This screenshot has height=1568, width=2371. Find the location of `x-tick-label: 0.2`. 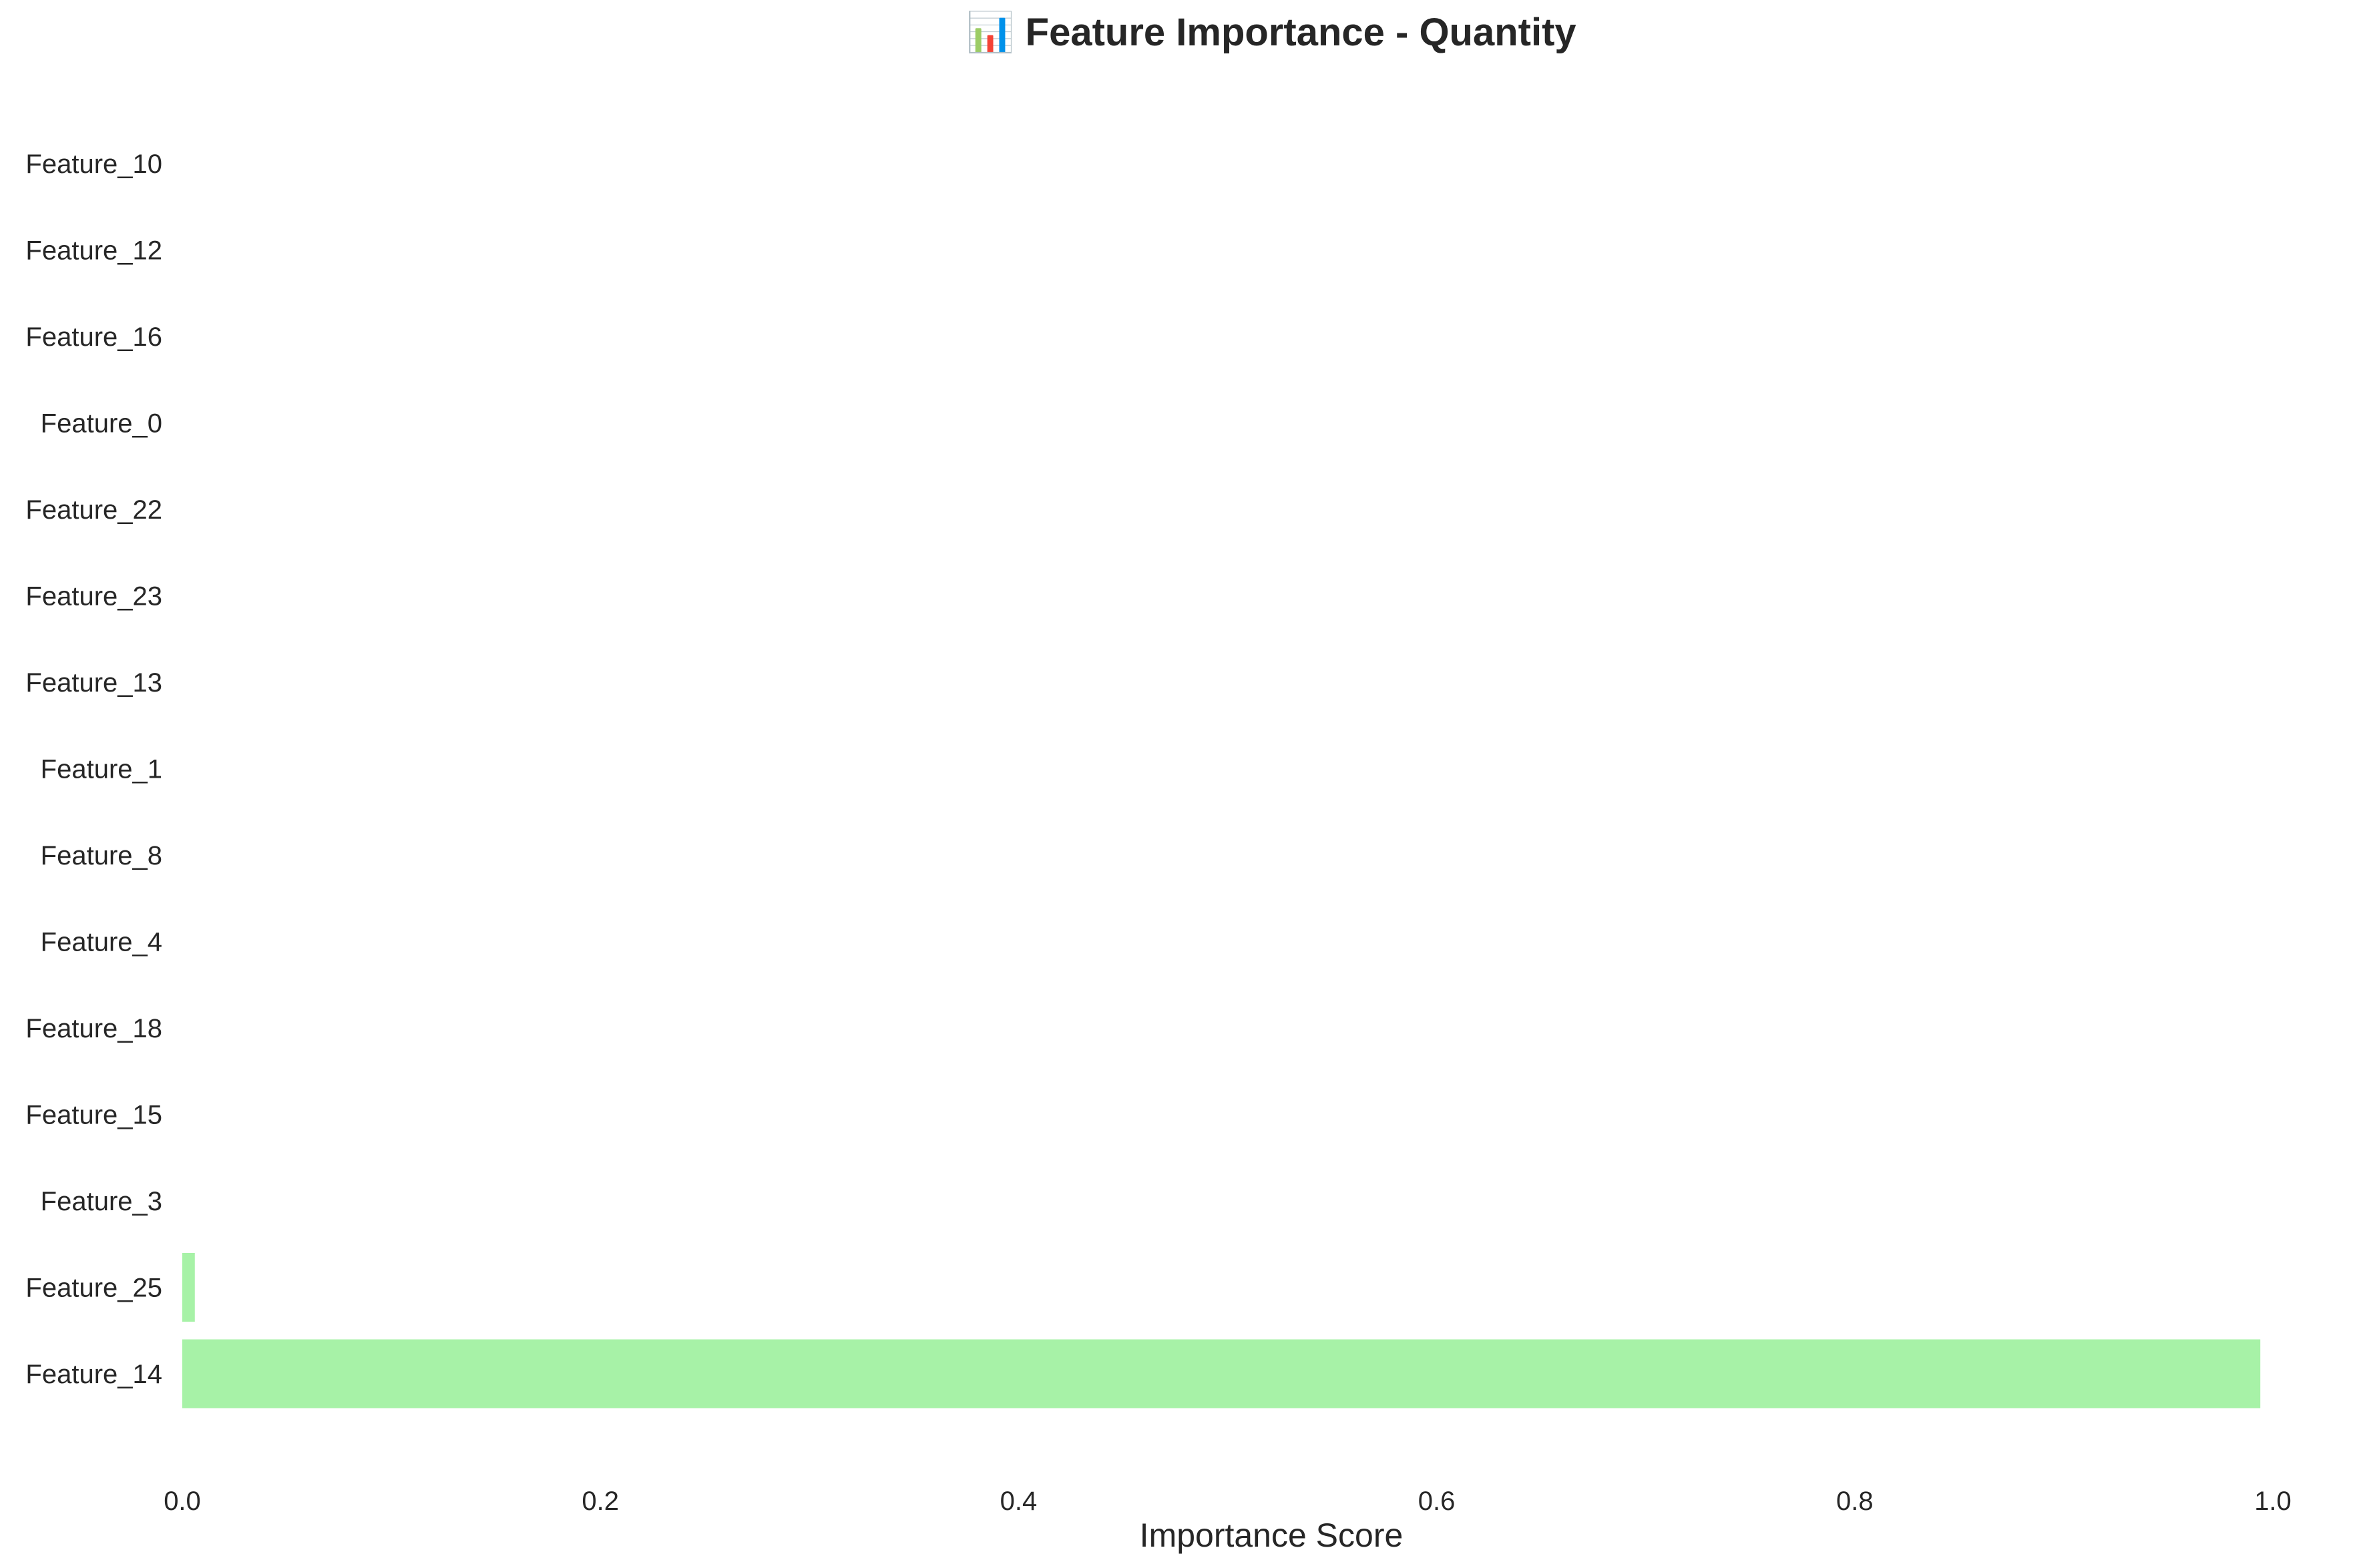

x-tick-label: 0.2 is located at coordinates (600, 1502).